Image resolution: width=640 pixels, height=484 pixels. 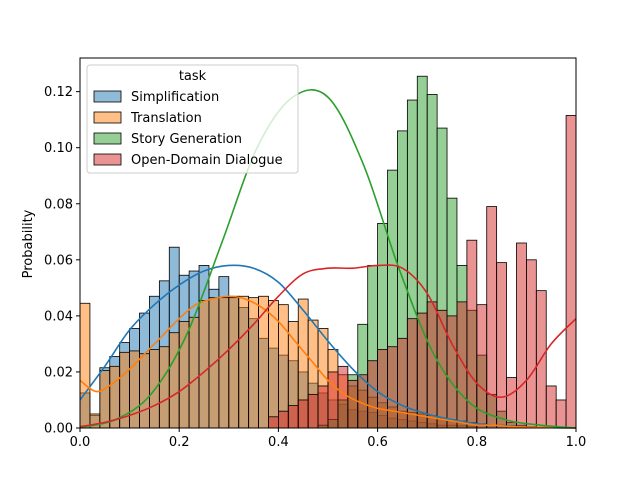 What do you see at coordinates (58, 260) in the screenshot?
I see `y-tick-label: 0.06` at bounding box center [58, 260].